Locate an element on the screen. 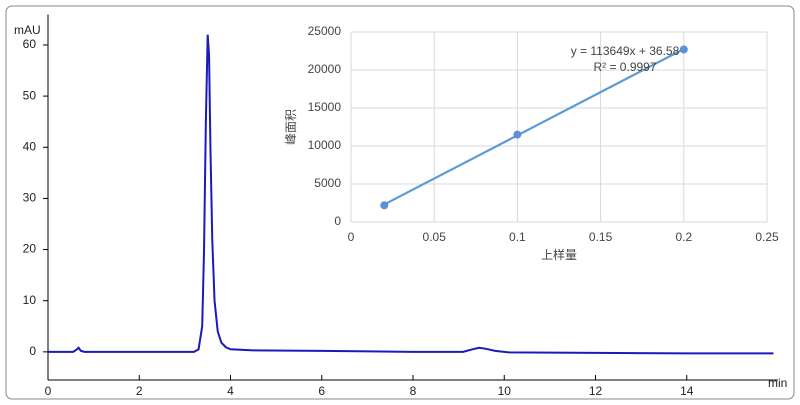 Image resolution: width=800 pixels, height=405 pixels. x-axis-label: 上样量 is located at coordinates (559, 254).